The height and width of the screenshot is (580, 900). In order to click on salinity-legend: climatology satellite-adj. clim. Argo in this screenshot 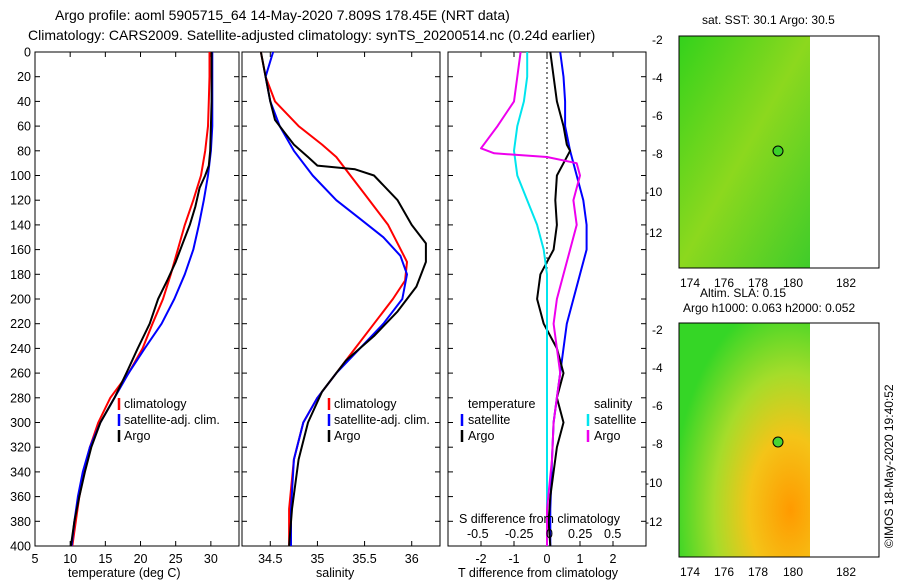, I will do `click(378, 420)`.